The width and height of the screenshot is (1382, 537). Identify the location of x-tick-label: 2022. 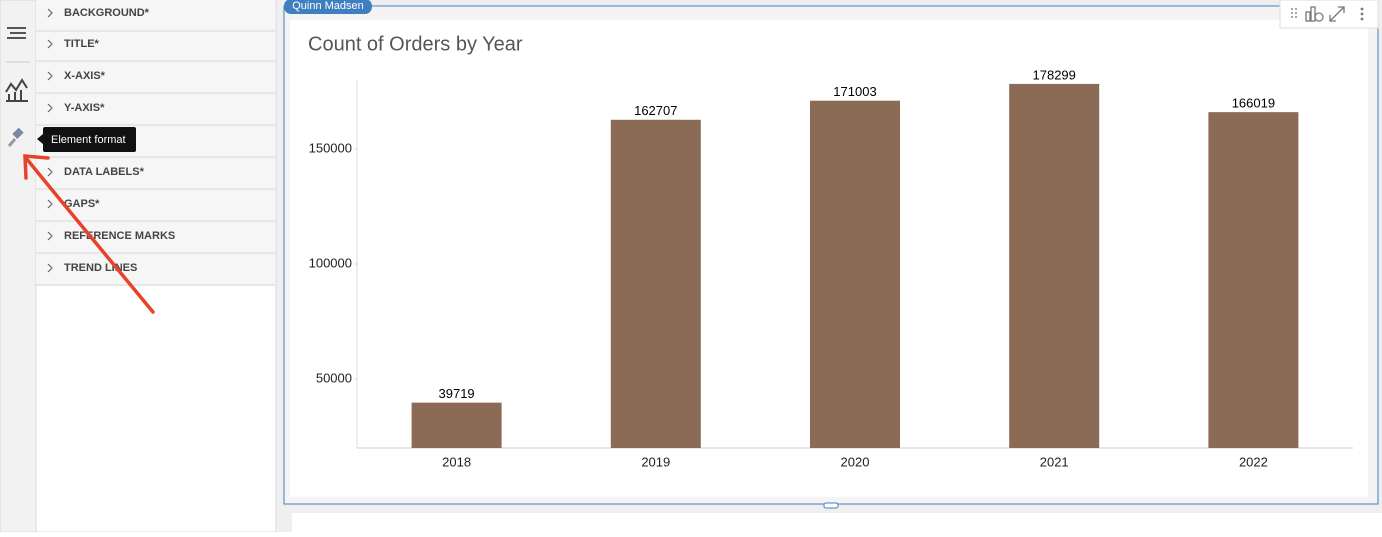
(1253, 461).